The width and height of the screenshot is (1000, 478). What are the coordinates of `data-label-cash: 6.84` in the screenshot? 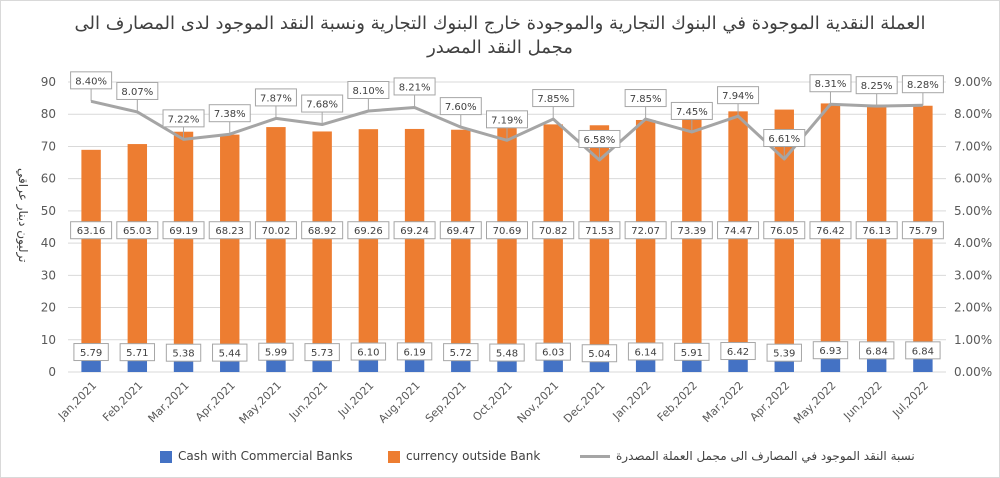 It's located at (877, 351).